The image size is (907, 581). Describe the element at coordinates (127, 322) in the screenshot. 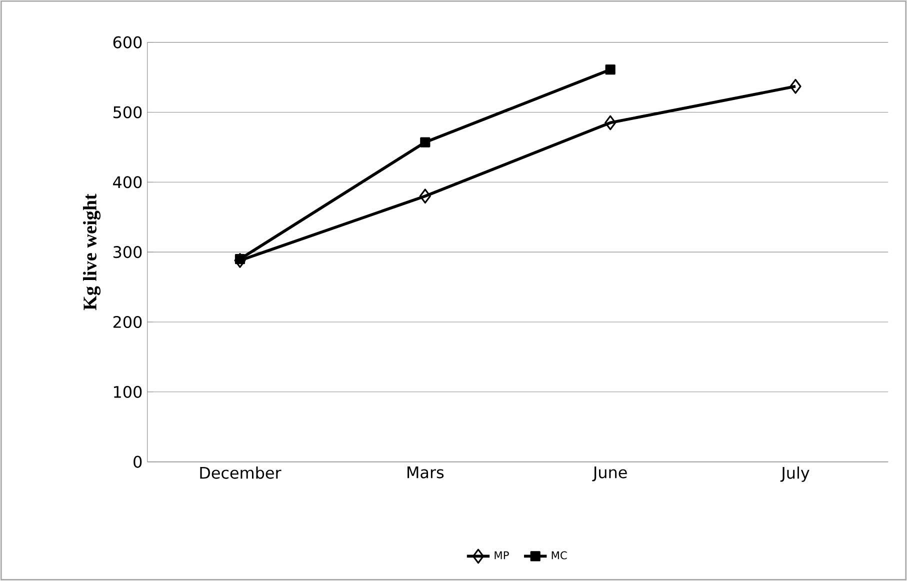

I see `y-tick-label: 200` at that location.